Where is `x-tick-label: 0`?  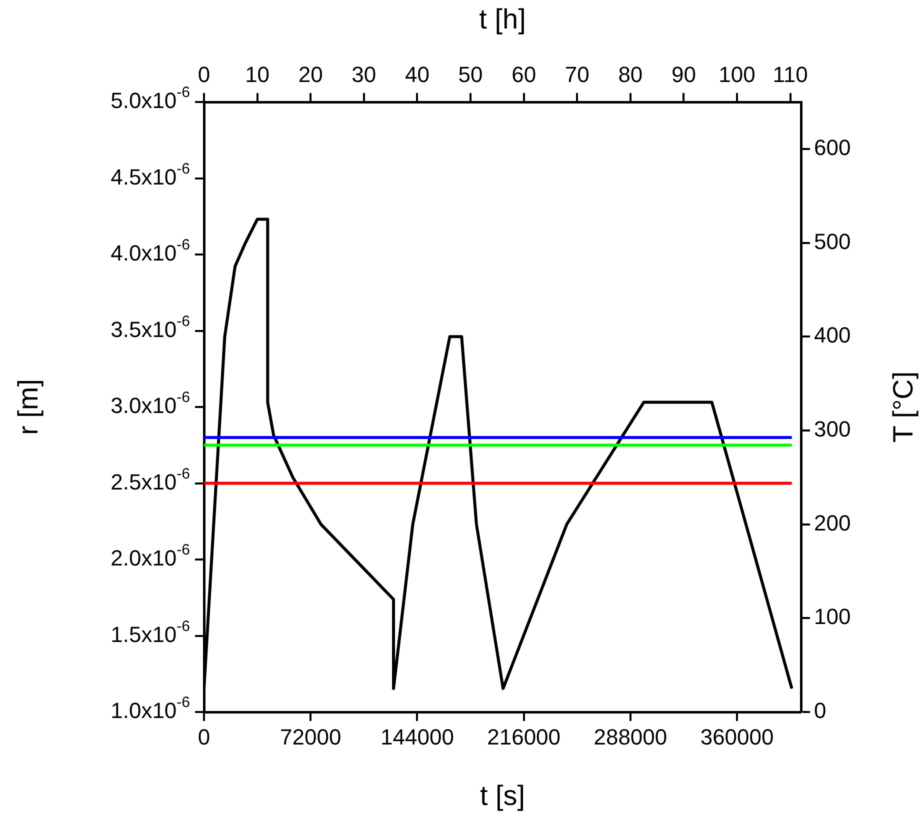 x-tick-label: 0 is located at coordinates (204, 737).